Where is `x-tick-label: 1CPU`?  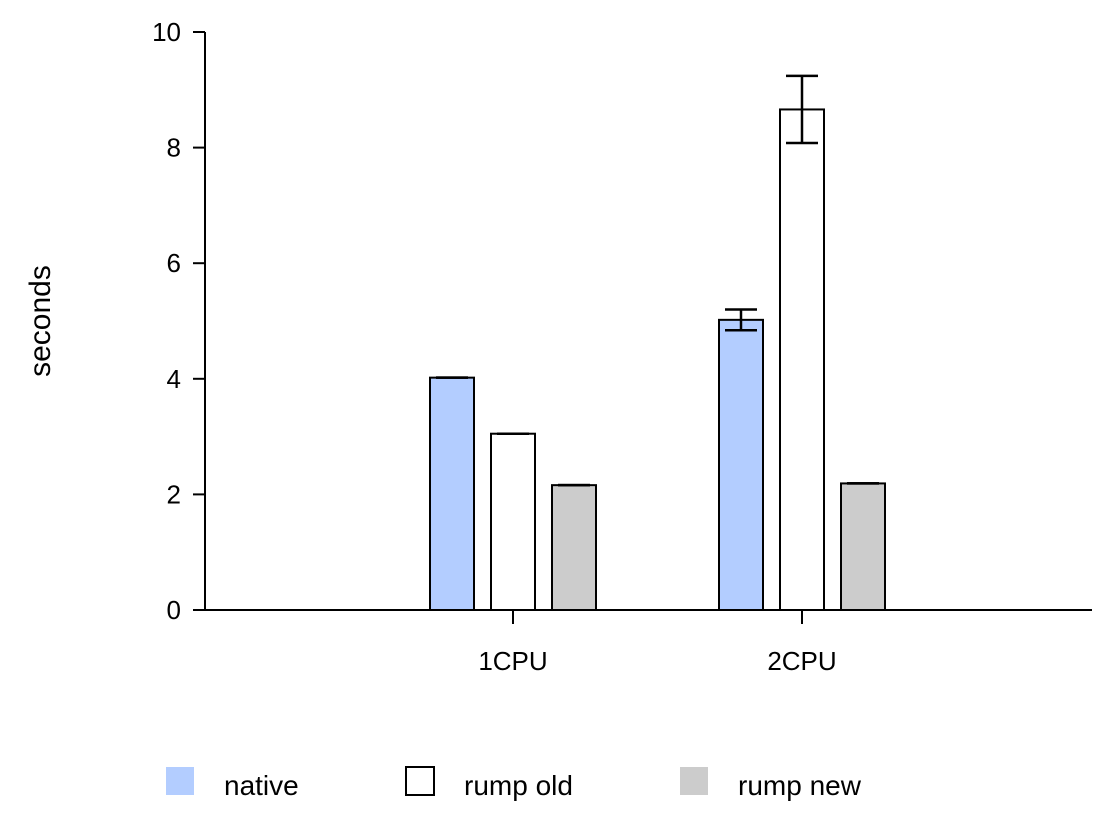 x-tick-label: 1CPU is located at coordinates (512, 661).